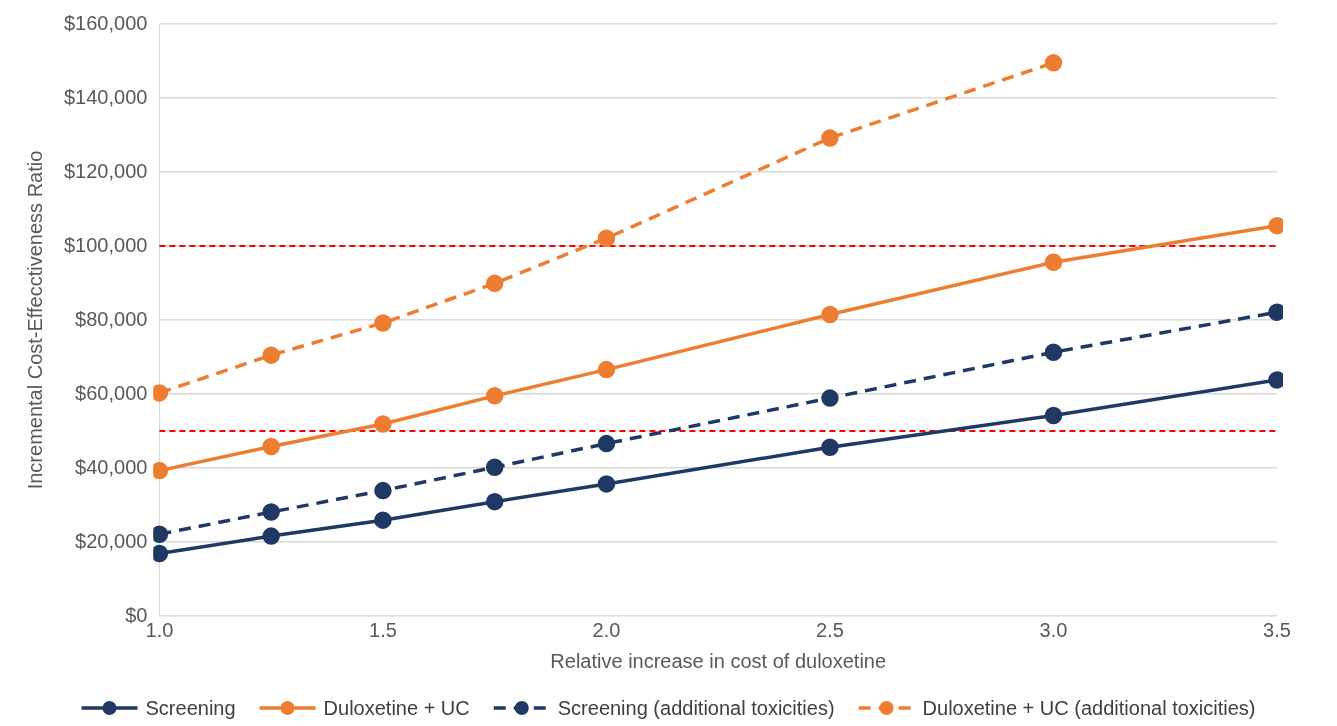  Describe the element at coordinates (106, 170) in the screenshot. I see `y-tick-label: $120,000` at that location.